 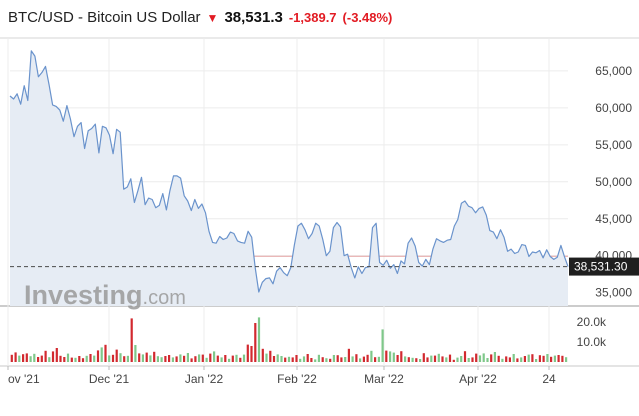 What do you see at coordinates (24, 379) in the screenshot?
I see `x-tick-label: ov '21` at bounding box center [24, 379].